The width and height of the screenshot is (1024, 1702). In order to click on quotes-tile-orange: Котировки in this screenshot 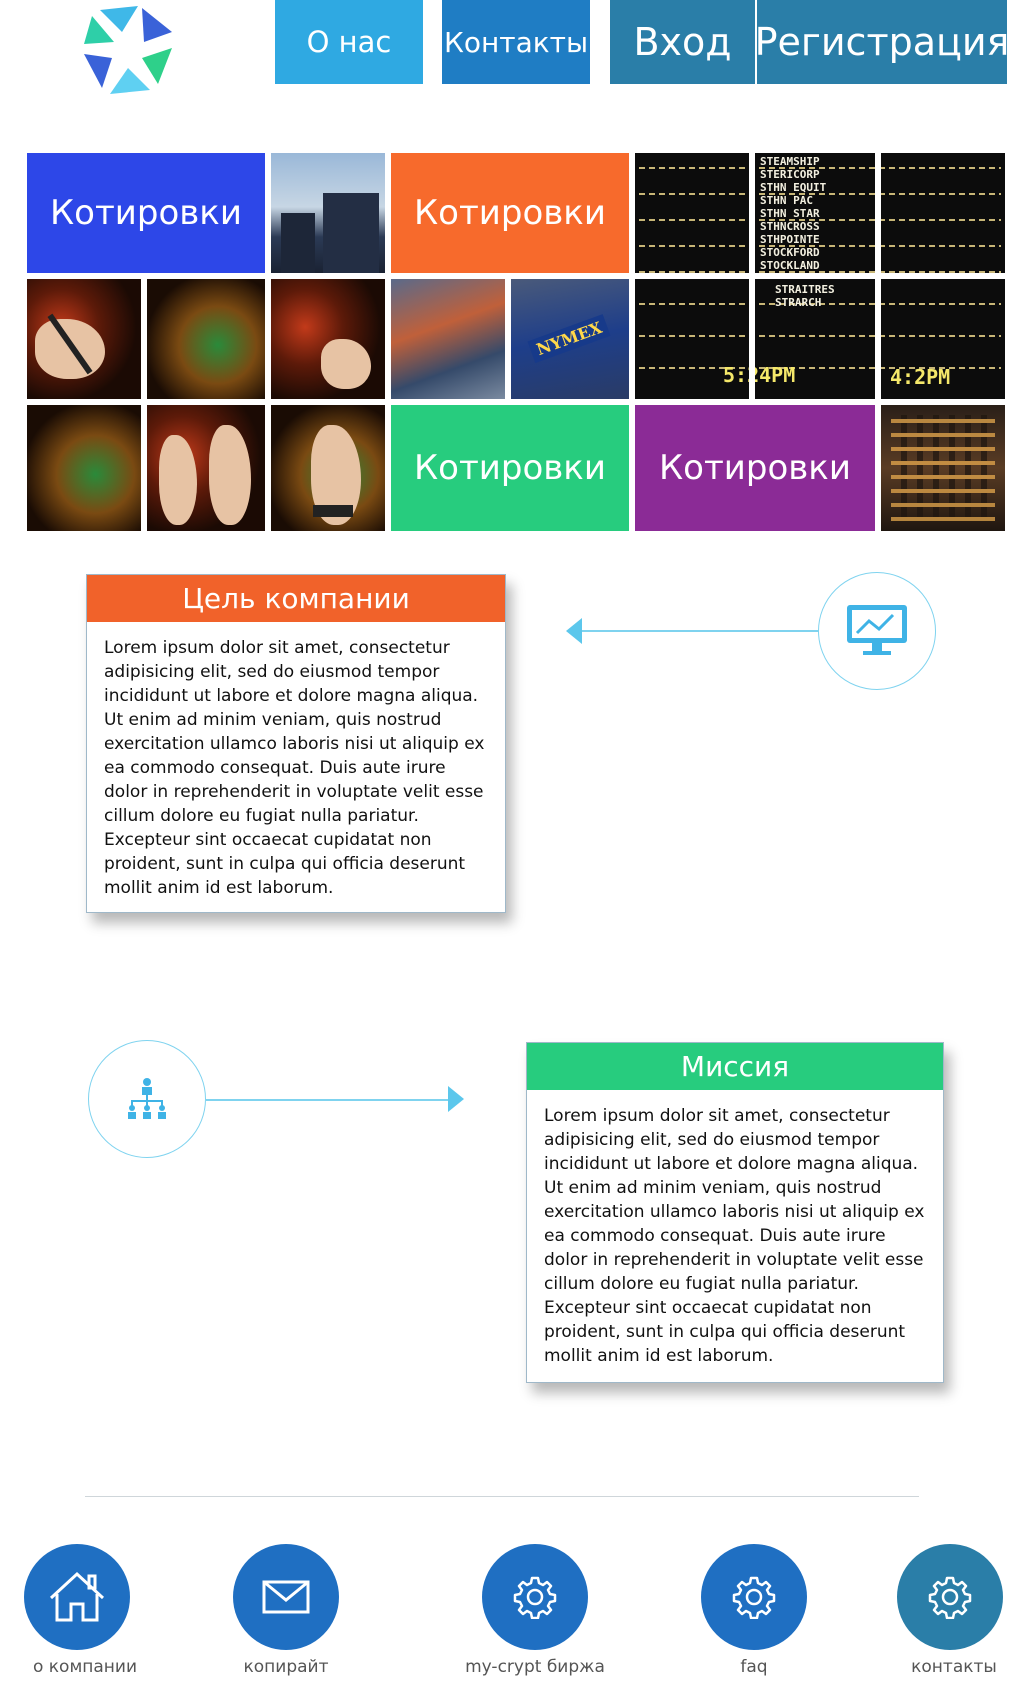, I will do `click(510, 213)`.